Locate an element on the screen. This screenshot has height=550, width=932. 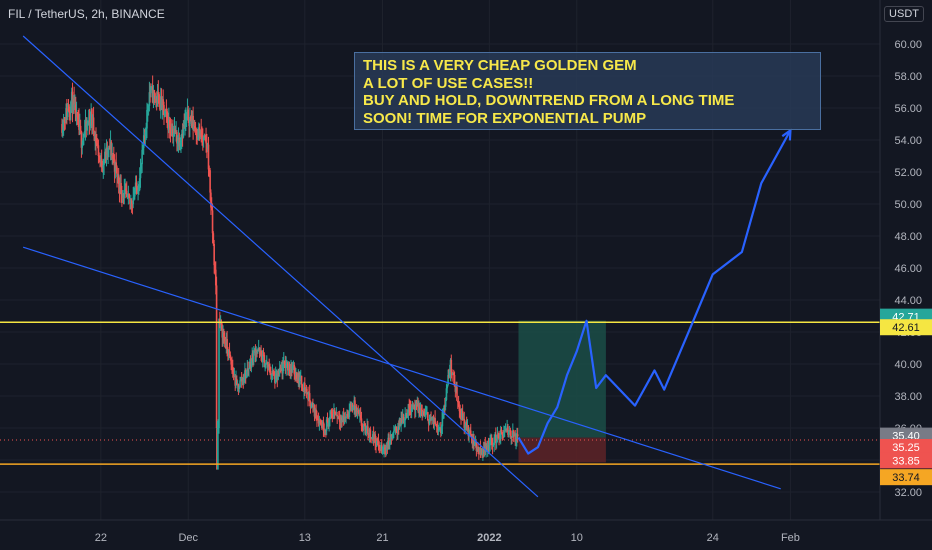
price-tag is located at coordinates (906, 460).